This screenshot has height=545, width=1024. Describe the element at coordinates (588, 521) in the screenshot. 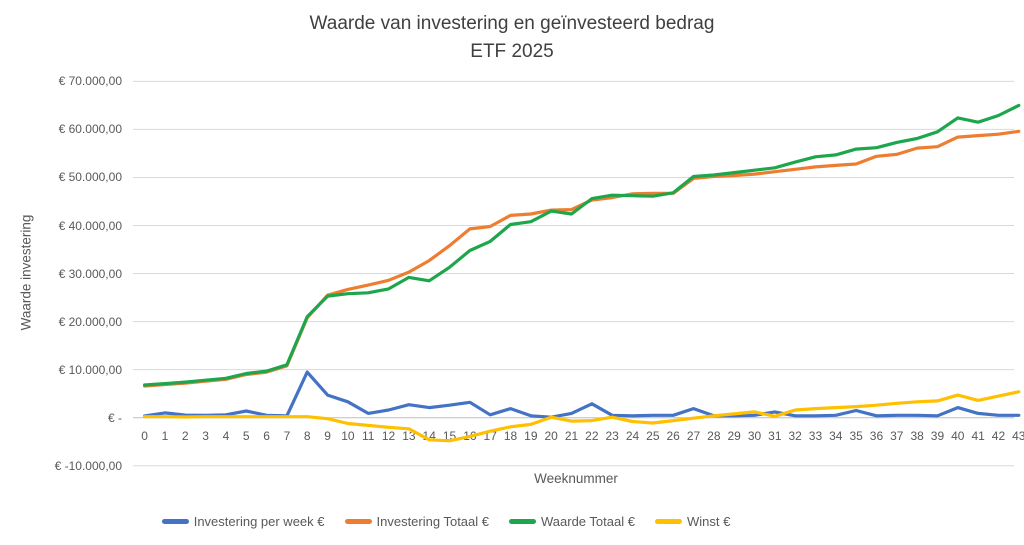

I see `legend-label: Waarde Totaal €` at that location.